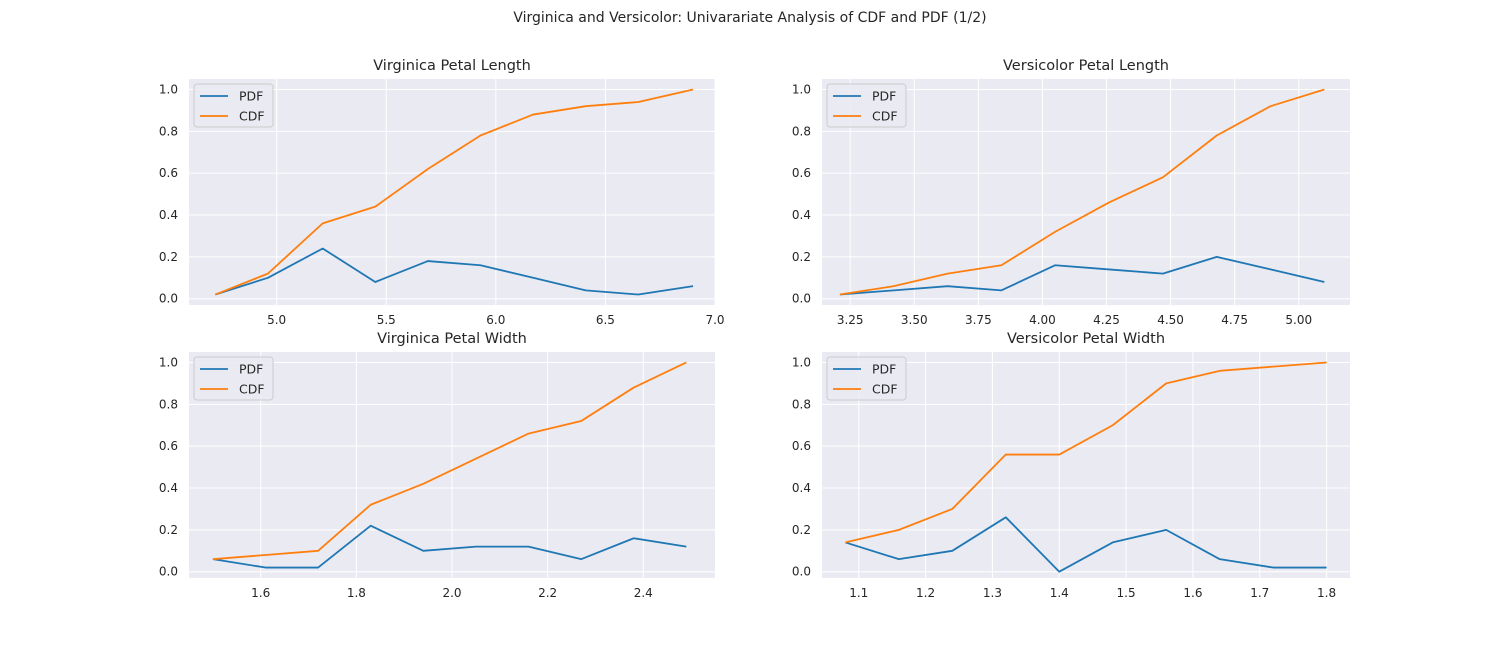 This screenshot has height=650, width=1500. I want to click on x-tick-label: 6.0, so click(495, 320).